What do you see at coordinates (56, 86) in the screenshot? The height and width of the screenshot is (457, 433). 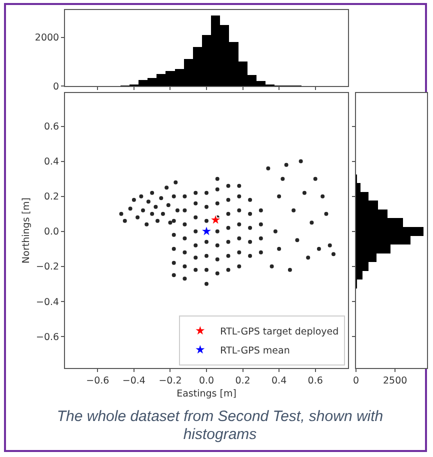 I see `y-tick-label: 0` at bounding box center [56, 86].